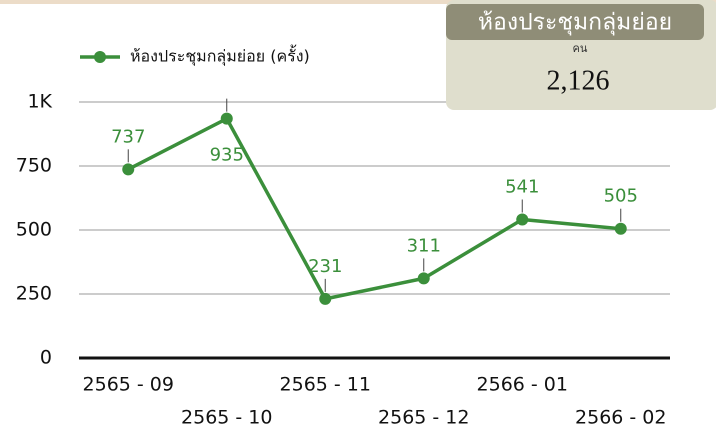  Describe the element at coordinates (226, 418) in the screenshot. I see `x-tick-label: 2565 - 10` at that location.